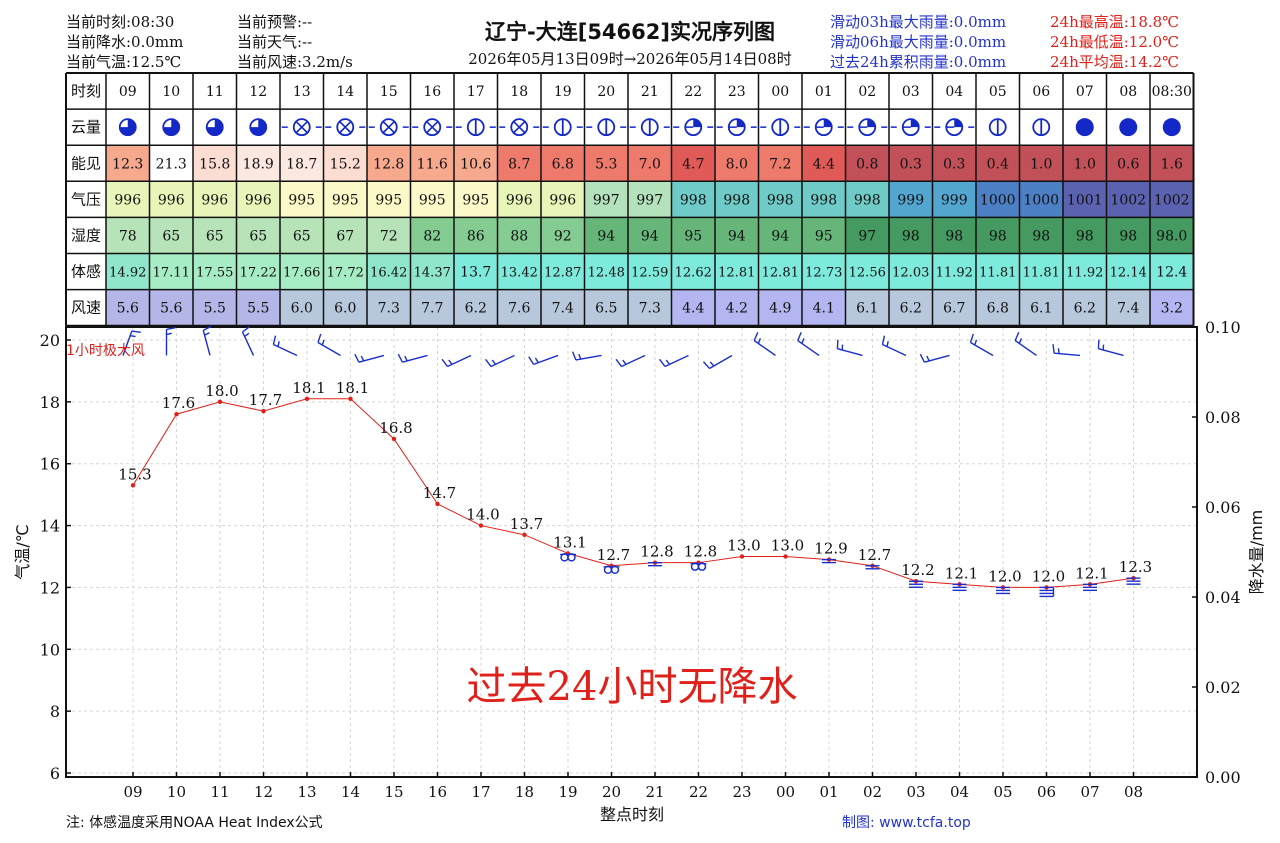  Describe the element at coordinates (55, 711) in the screenshot. I see `y-tick-label: 8` at that location.